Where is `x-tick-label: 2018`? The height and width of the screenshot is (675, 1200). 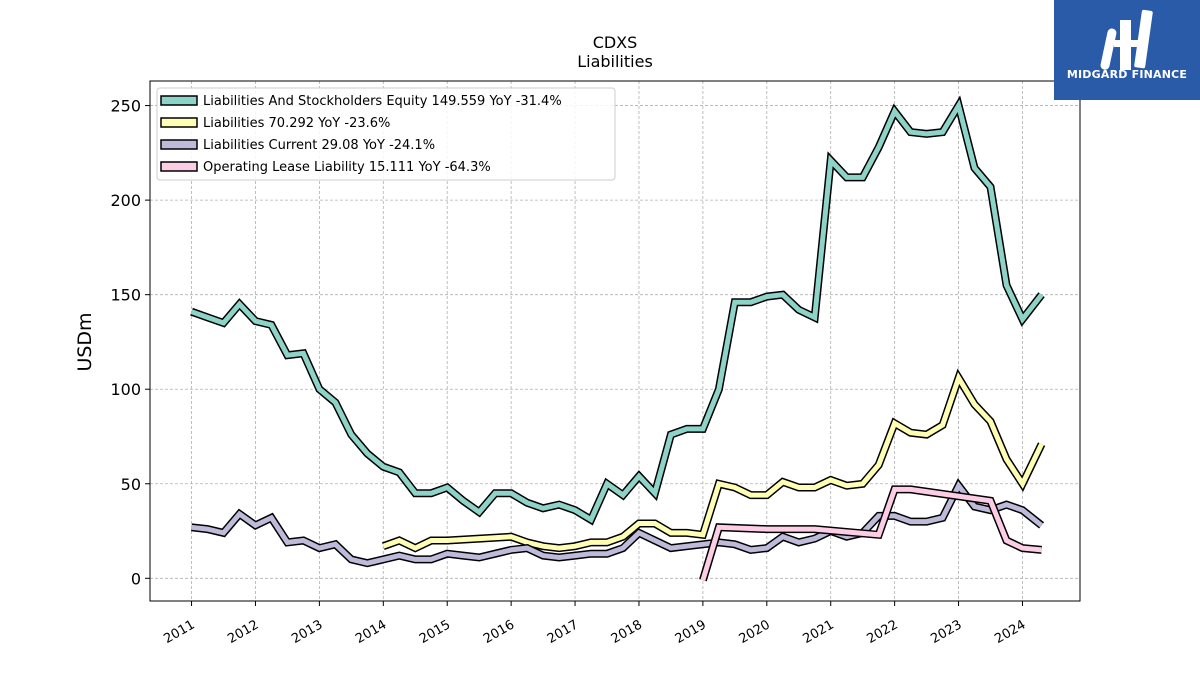
x-tick-label: 2018 is located at coordinates (627, 632).